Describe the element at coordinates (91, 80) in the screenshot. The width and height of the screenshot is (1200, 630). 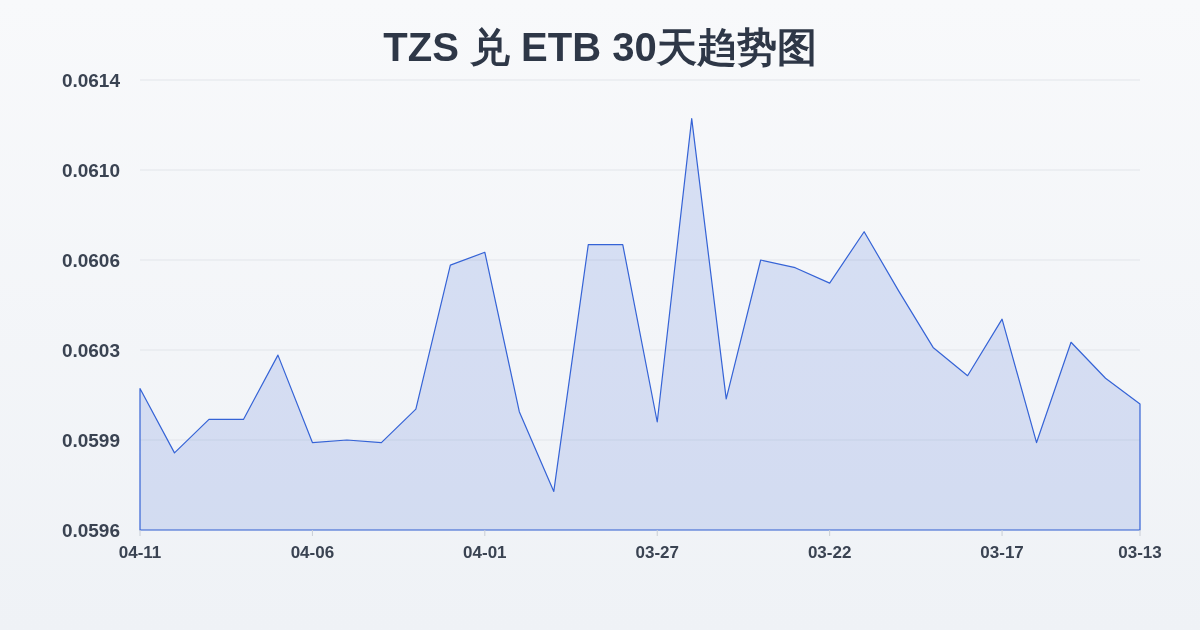
I see `y-tick-label: 0.0614` at that location.